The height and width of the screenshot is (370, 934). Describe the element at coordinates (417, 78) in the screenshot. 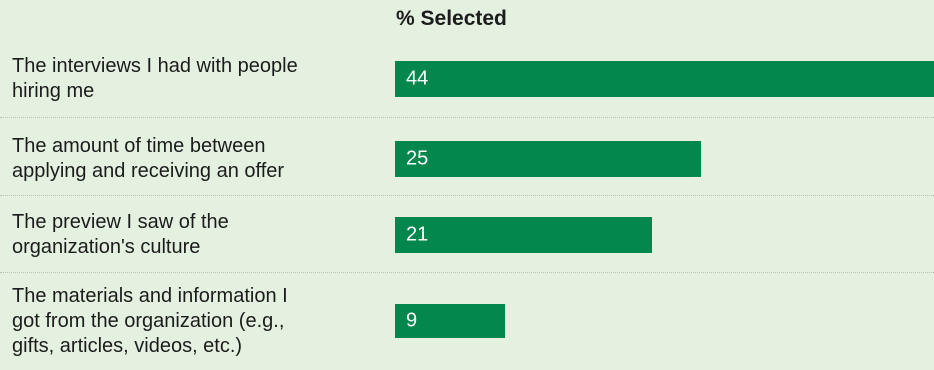

I see `bar-value-label: 44` at that location.